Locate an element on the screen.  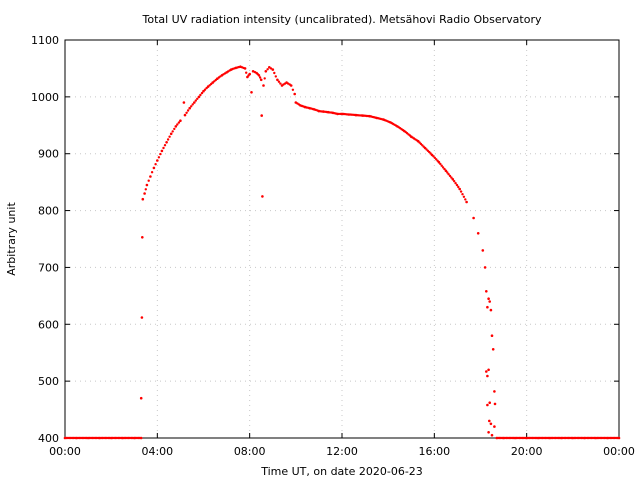
y-tick-label: 900 is located at coordinates (48, 154).